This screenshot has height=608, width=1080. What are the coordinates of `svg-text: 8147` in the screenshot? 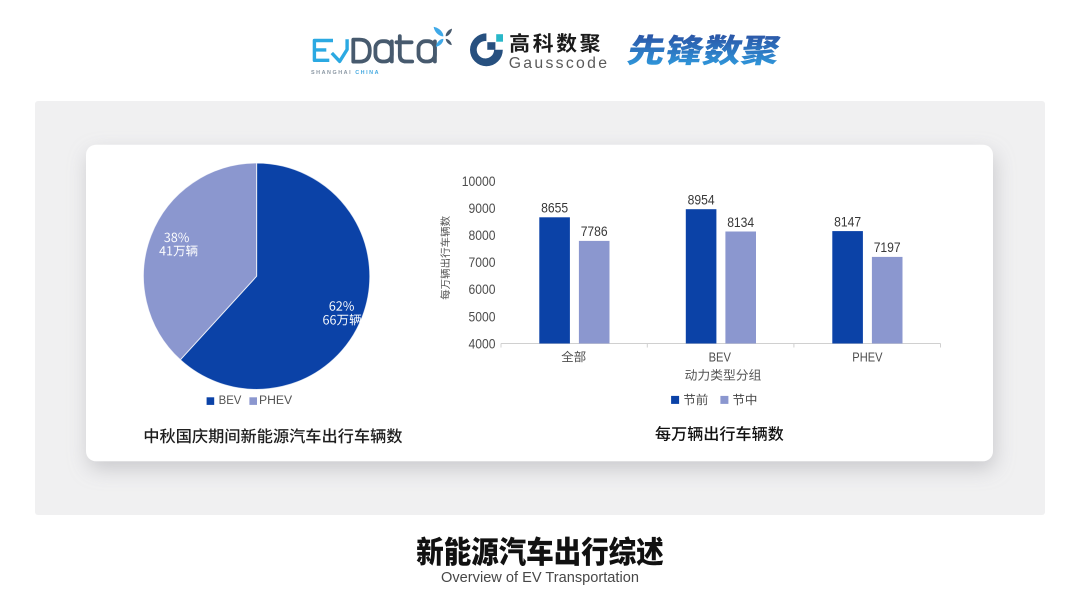 It's located at (847, 221).